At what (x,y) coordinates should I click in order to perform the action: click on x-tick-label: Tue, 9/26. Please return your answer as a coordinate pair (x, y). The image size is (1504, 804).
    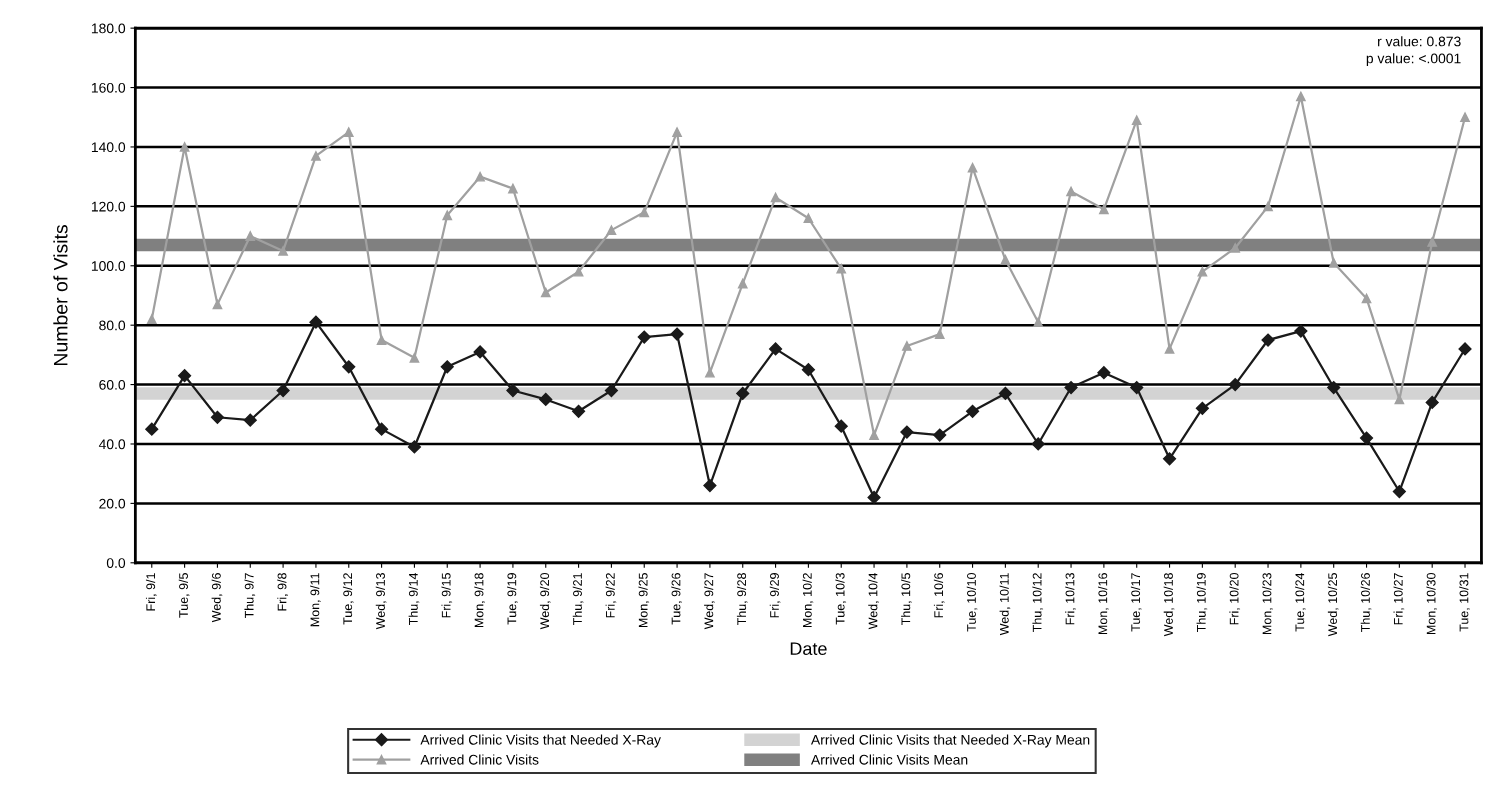
    Looking at the image, I should click on (676, 599).